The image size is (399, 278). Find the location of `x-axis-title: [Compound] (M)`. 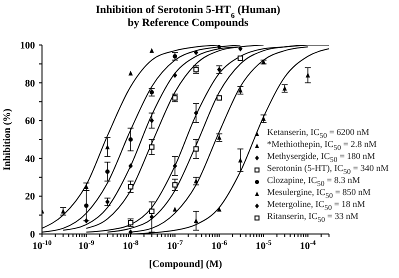

x-axis-title: [Compound] (M) is located at coordinates (185, 264).